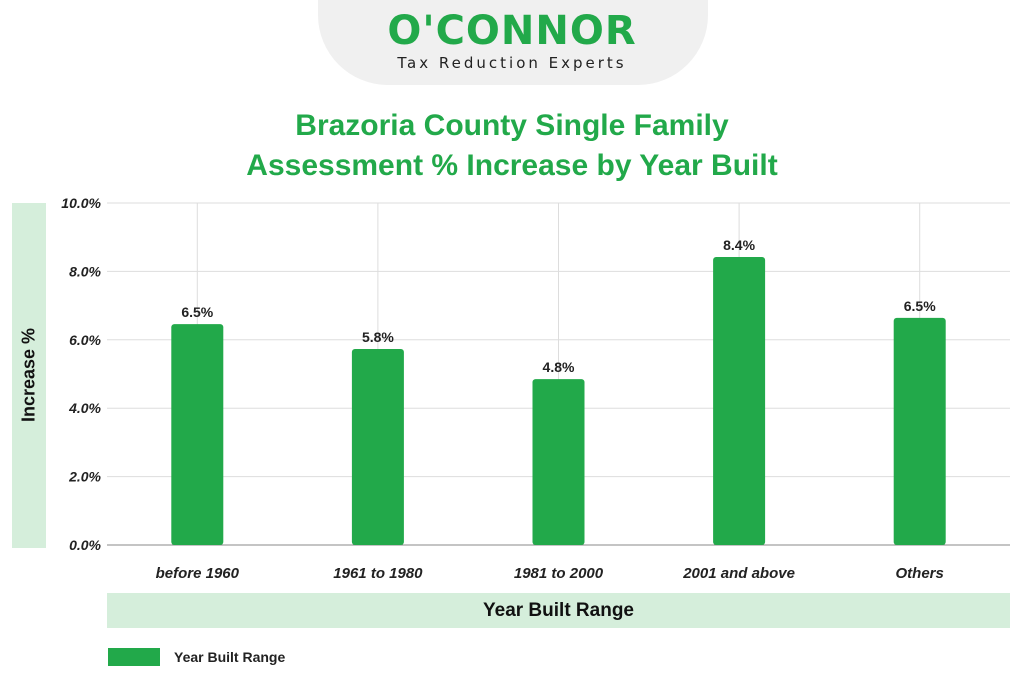  I want to click on y-tick-label: 6.0%, so click(85, 340).